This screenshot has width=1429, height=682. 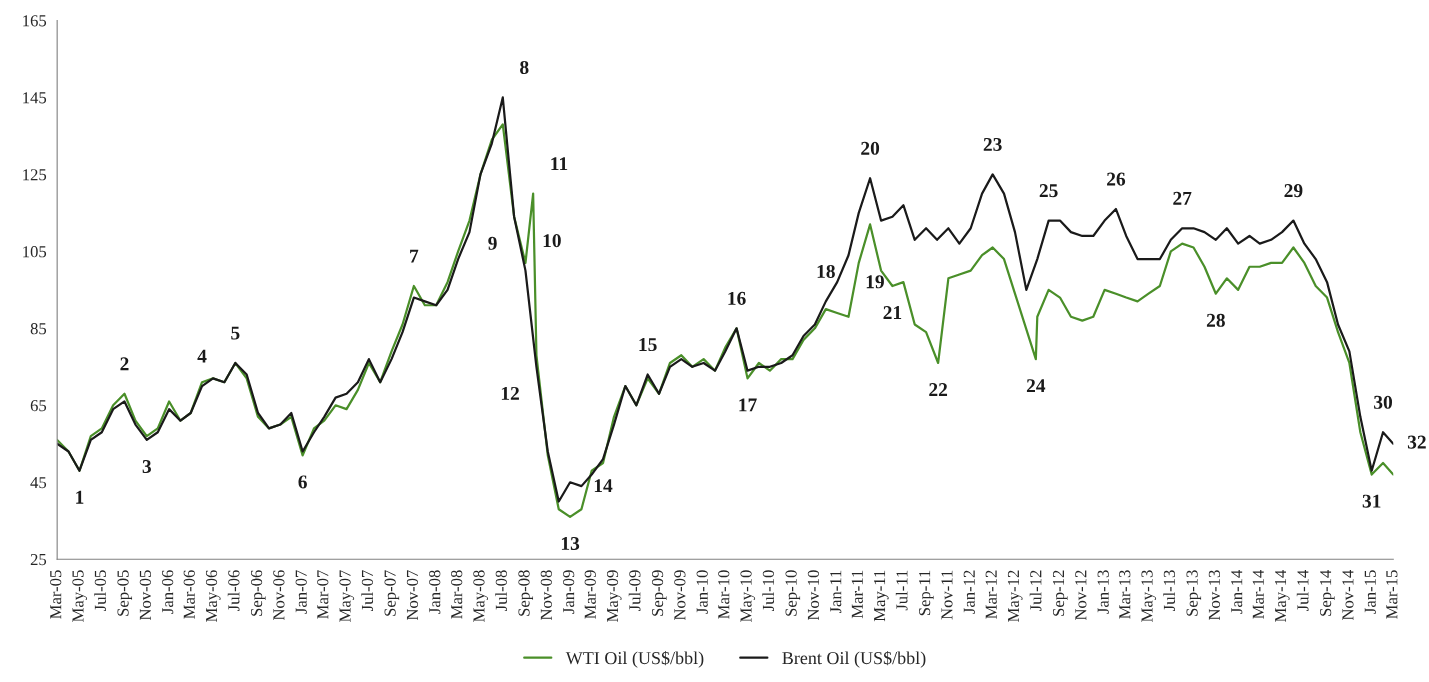 I want to click on y-tick-label: 65, so click(x=38, y=406).